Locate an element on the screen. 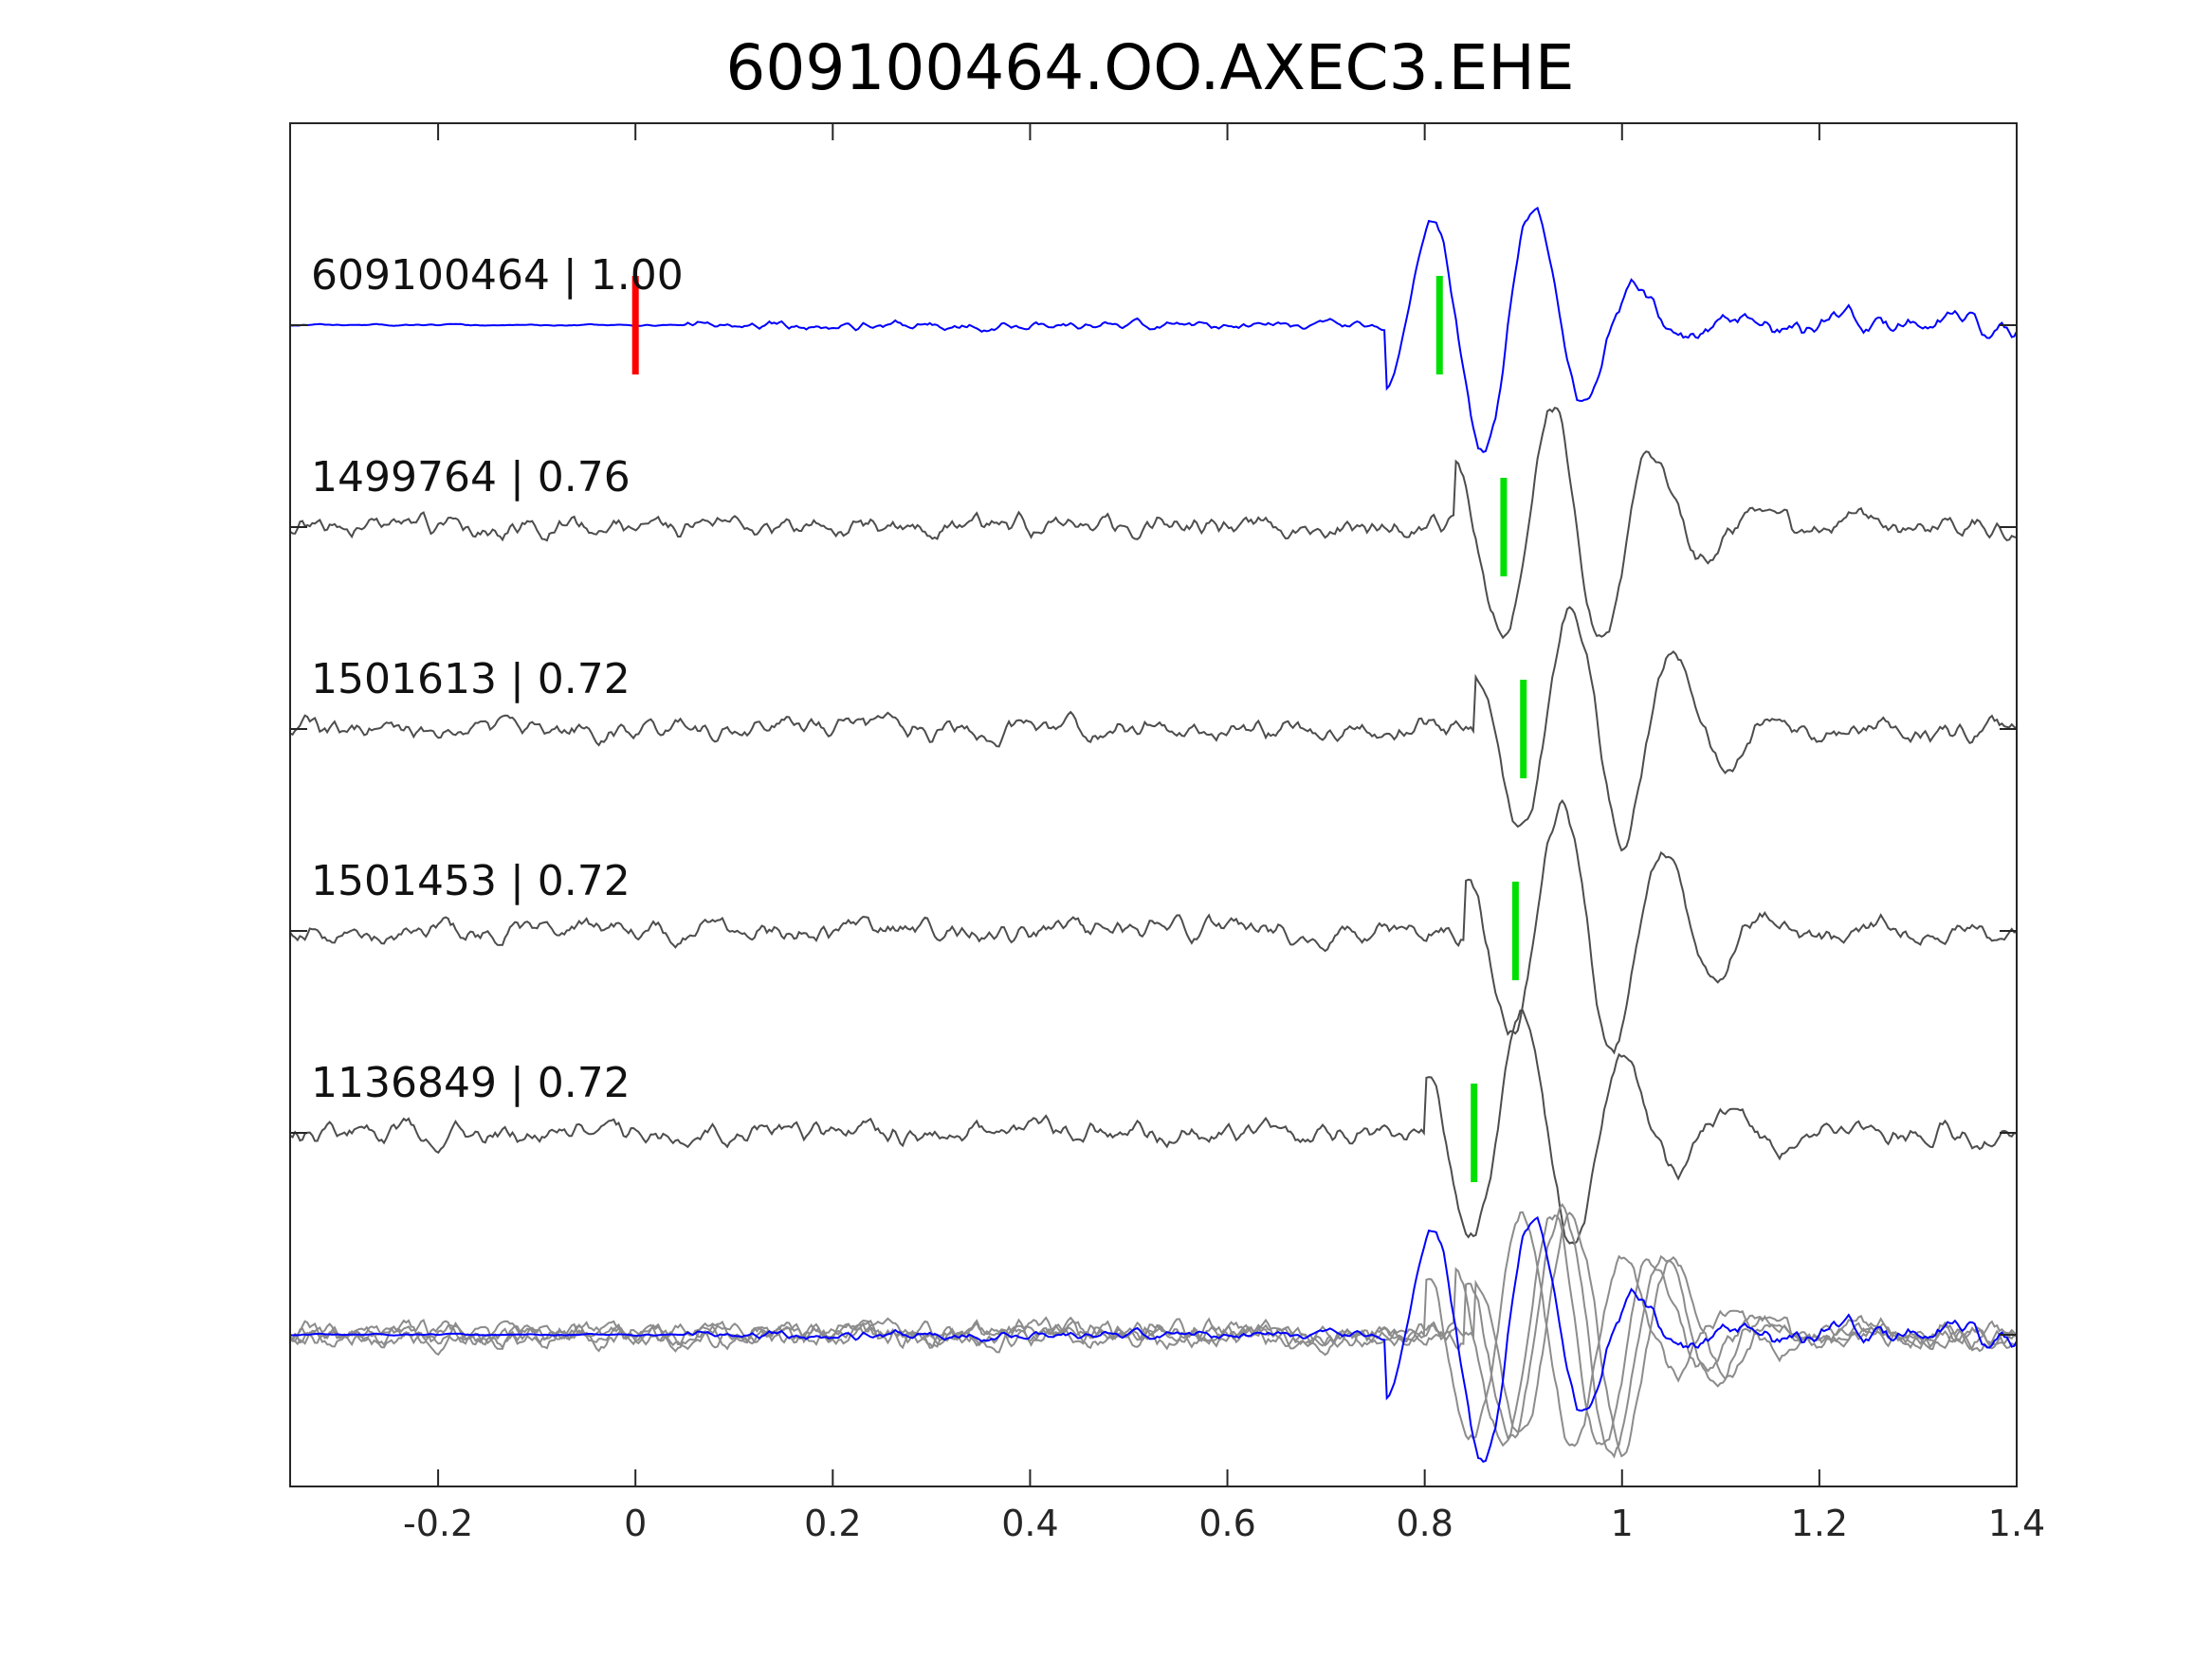  x-tick-label: 0.4 is located at coordinates (1029, 1523).